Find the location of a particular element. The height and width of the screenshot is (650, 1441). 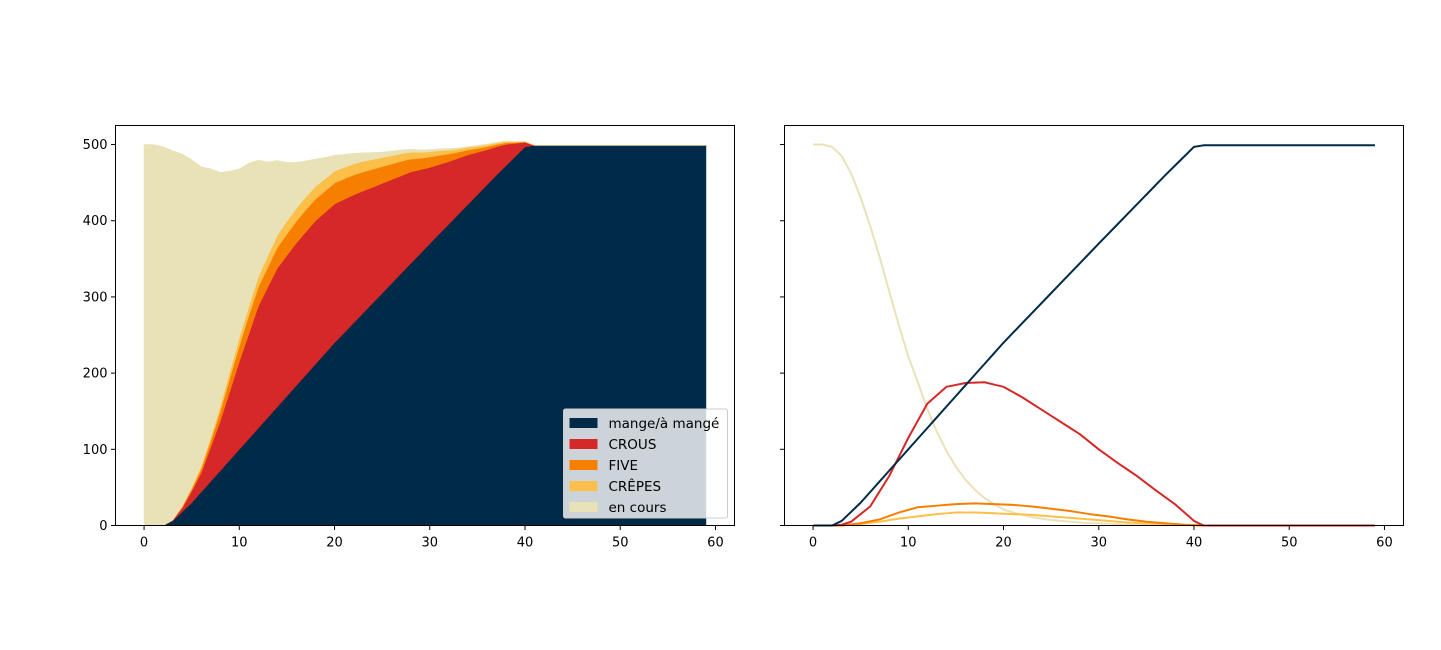

legend-box is located at coordinates (645, 463).